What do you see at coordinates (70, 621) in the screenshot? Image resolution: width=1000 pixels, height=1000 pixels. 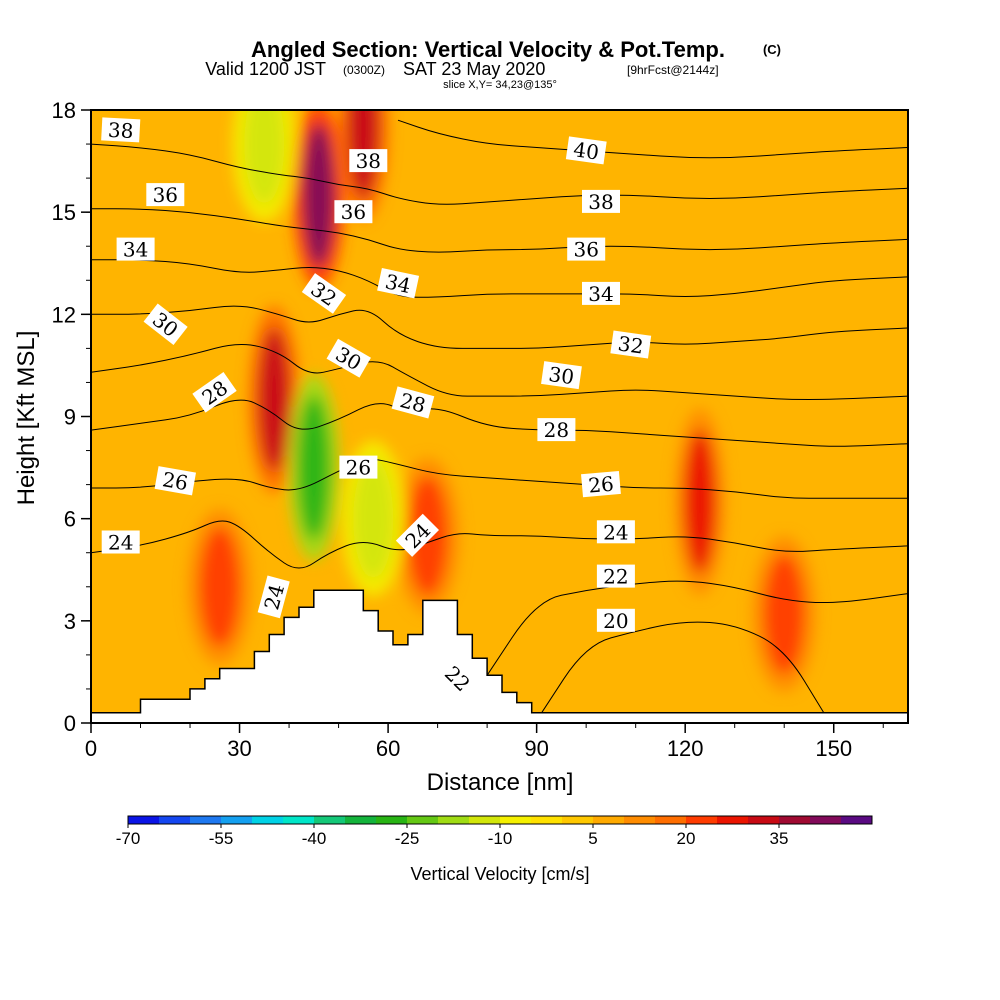 I see `y-tick-label: 3` at bounding box center [70, 621].